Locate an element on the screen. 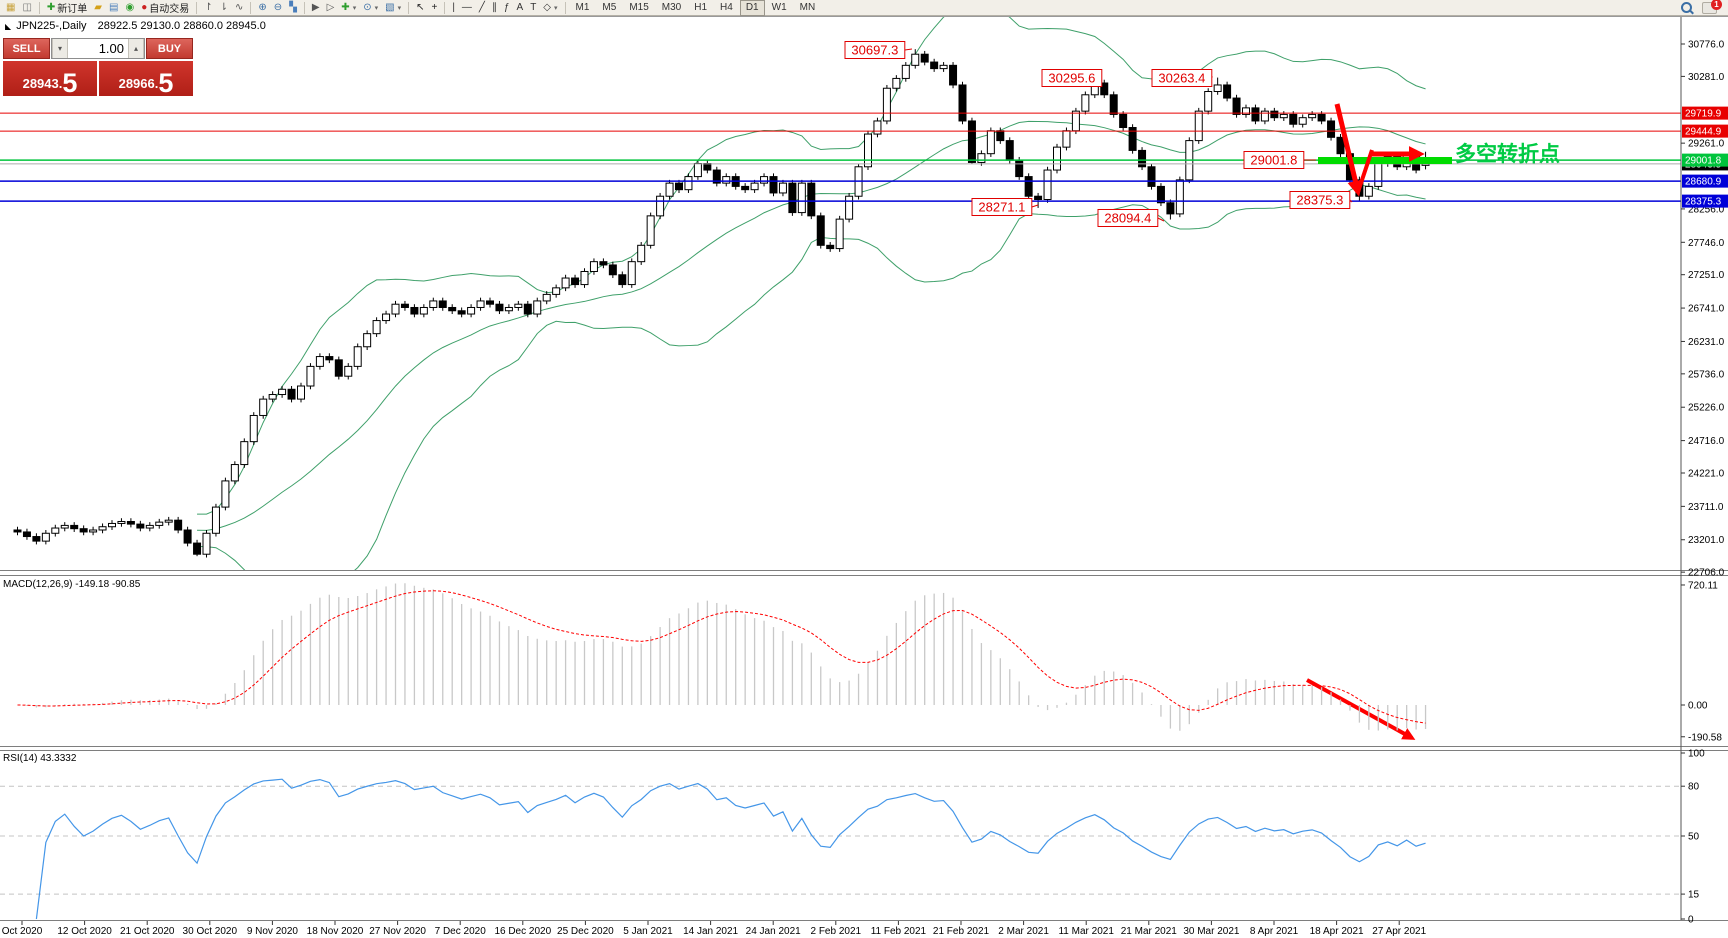  auto-scroll-button: ▶ is located at coordinates (316, 8).